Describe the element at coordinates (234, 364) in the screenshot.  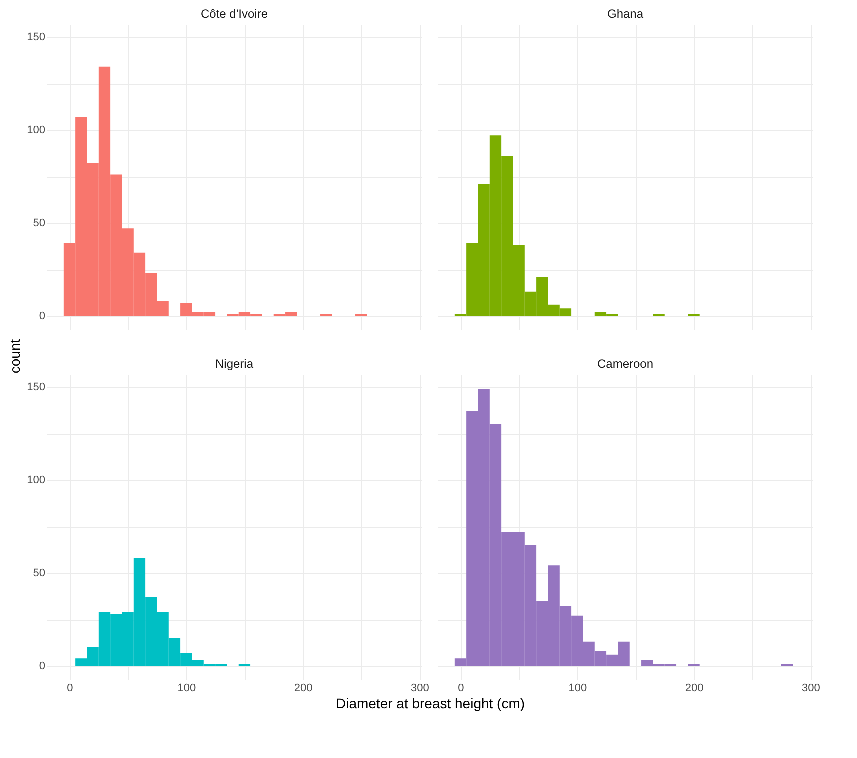
I see `chart-title: Nigeria` at that location.